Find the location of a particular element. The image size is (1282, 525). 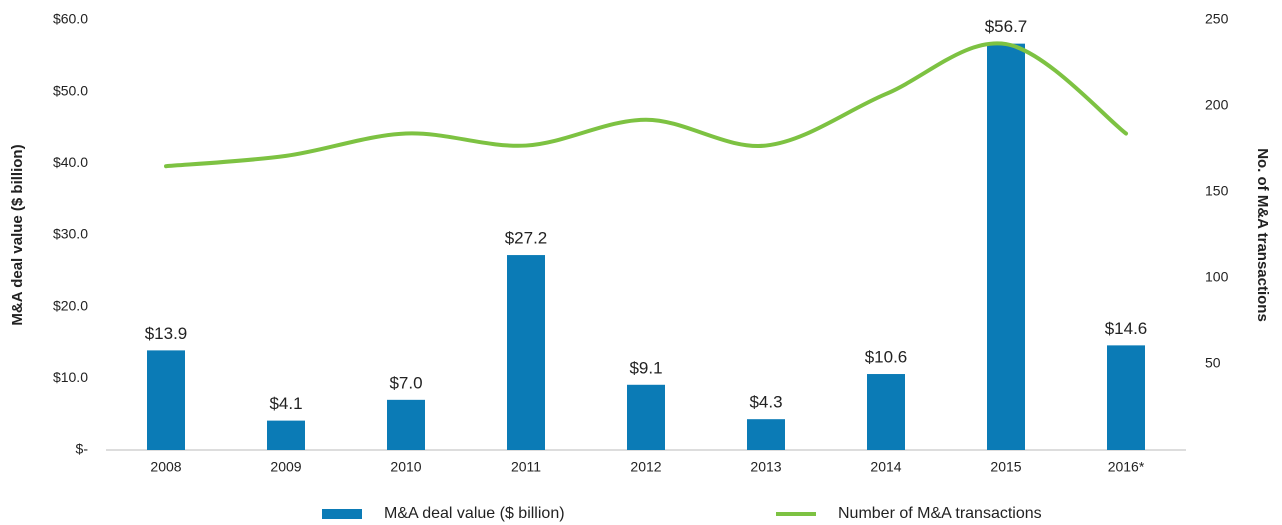

y2-tick-label: 150 is located at coordinates (1217, 191).